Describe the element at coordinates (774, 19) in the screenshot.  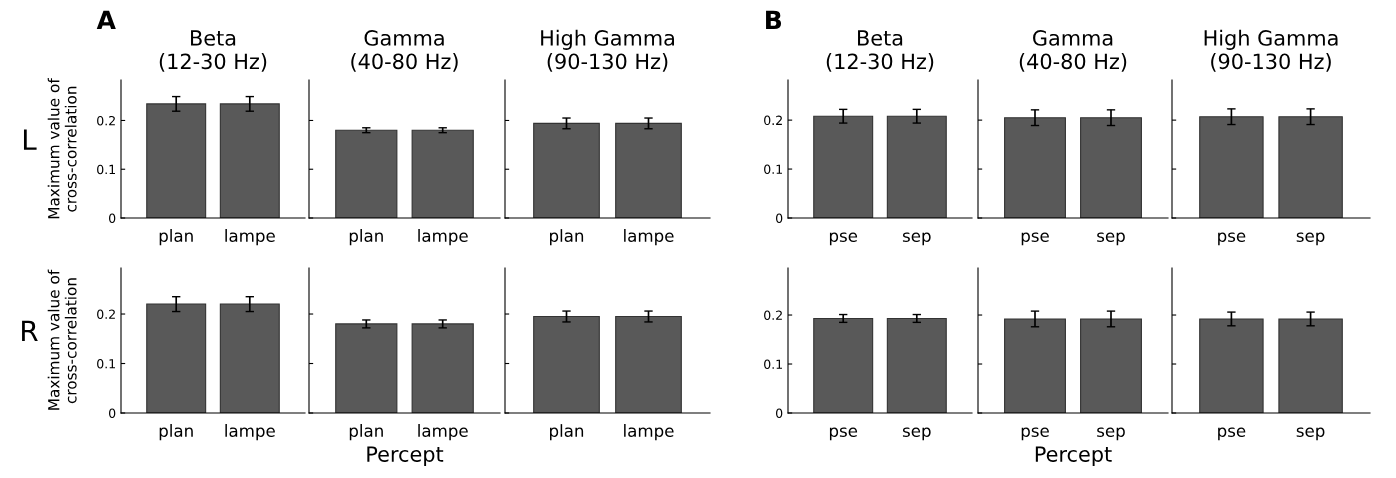
I see `text: B` at that location.